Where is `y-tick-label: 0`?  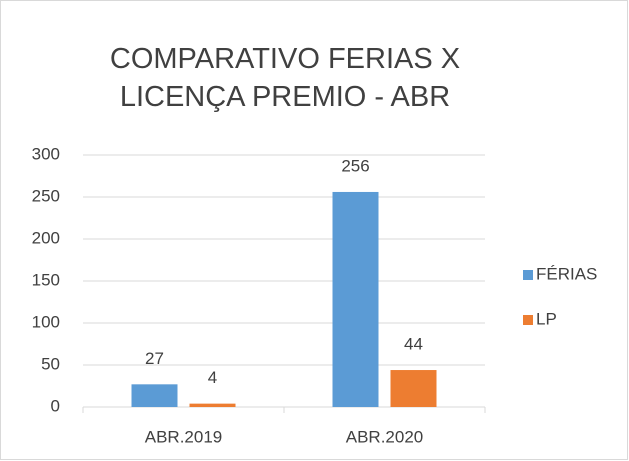
y-tick-label: 0 is located at coordinates (55, 405).